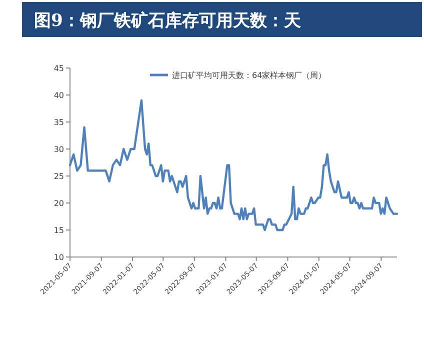 The width and height of the screenshot is (424, 343). Describe the element at coordinates (59, 95) in the screenshot. I see `y-tick-label: 40` at that location.